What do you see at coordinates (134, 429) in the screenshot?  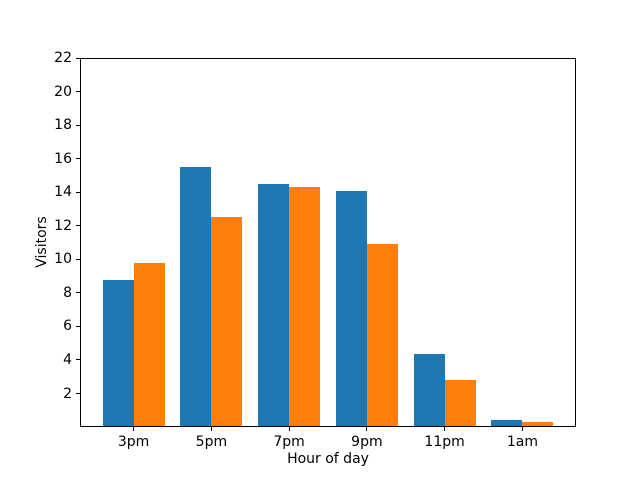 I see `x-tick-mark-3pm` at bounding box center [134, 429].